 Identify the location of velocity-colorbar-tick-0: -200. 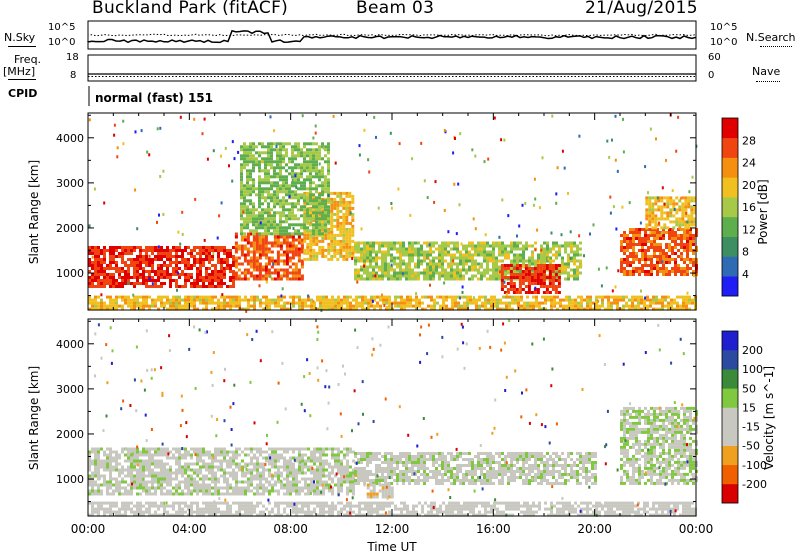
(754, 484).